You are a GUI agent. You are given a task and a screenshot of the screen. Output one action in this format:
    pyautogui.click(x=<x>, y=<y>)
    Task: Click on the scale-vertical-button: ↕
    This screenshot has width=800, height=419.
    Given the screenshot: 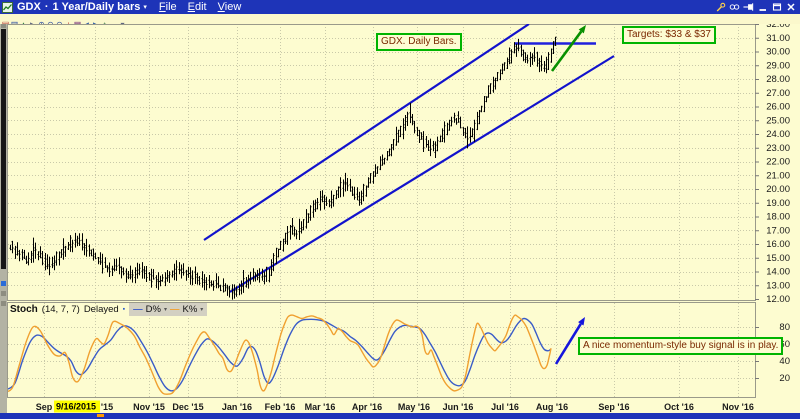 What is the action you would take?
    pyautogui.click(x=104, y=22)
    